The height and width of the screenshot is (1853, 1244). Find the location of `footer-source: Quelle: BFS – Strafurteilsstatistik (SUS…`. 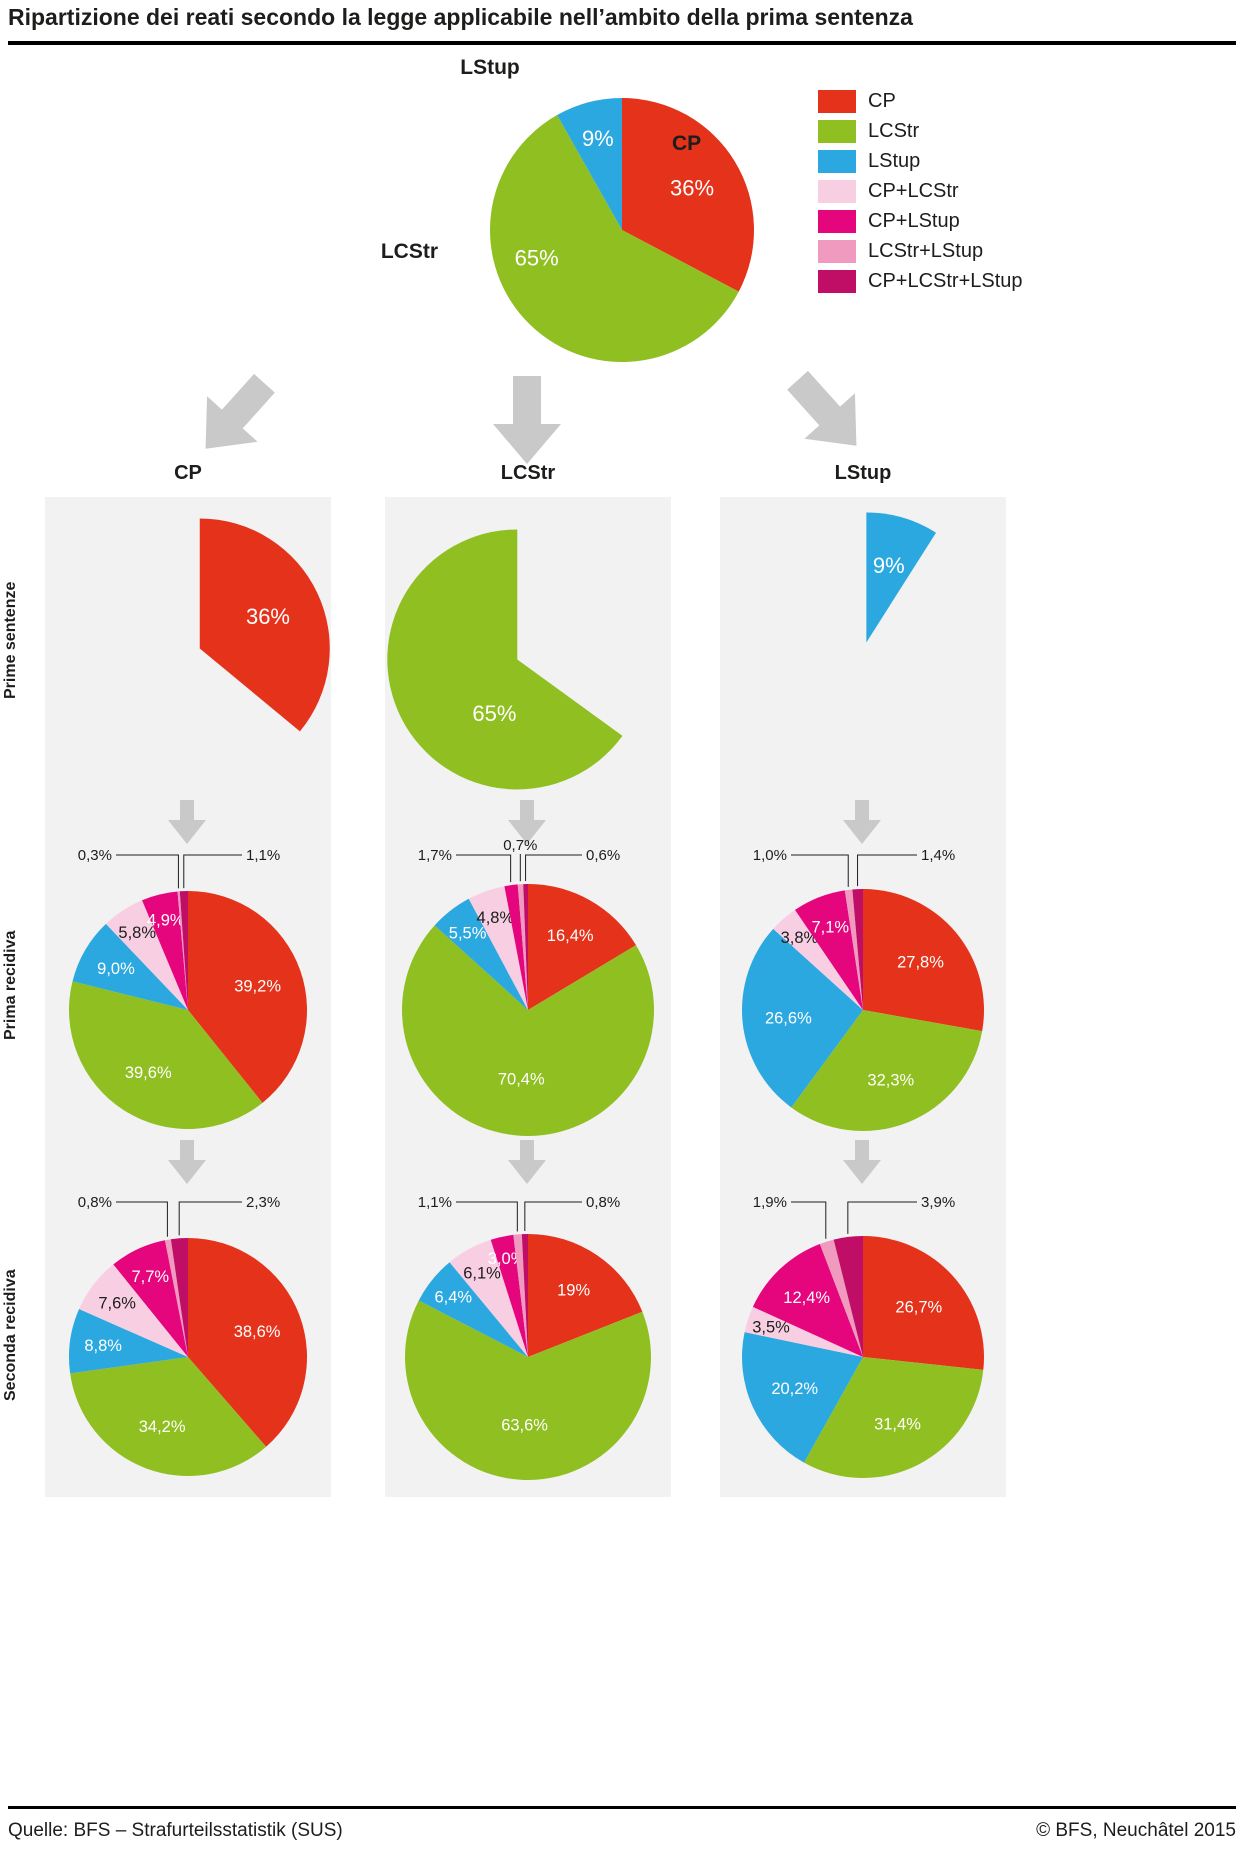

footer-source: Quelle: BFS – Strafurteilsstatistik (SUS… is located at coordinates (175, 1830).